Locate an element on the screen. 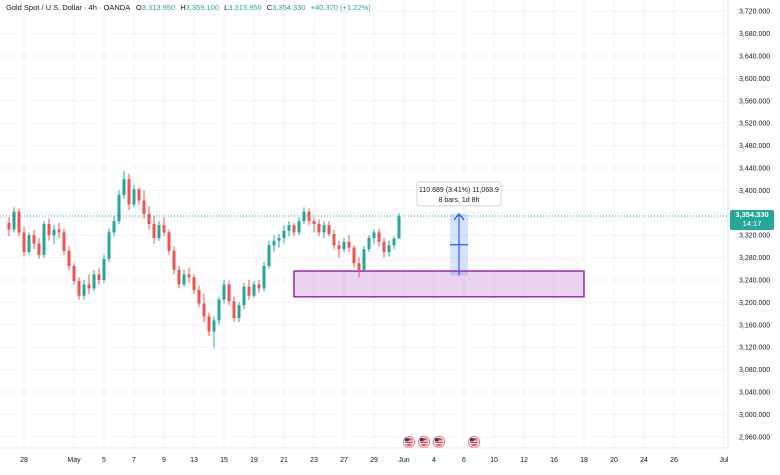 This screenshot has width=780, height=475. measure-span-text: 8 bars, 1d 8h is located at coordinates (459, 200).